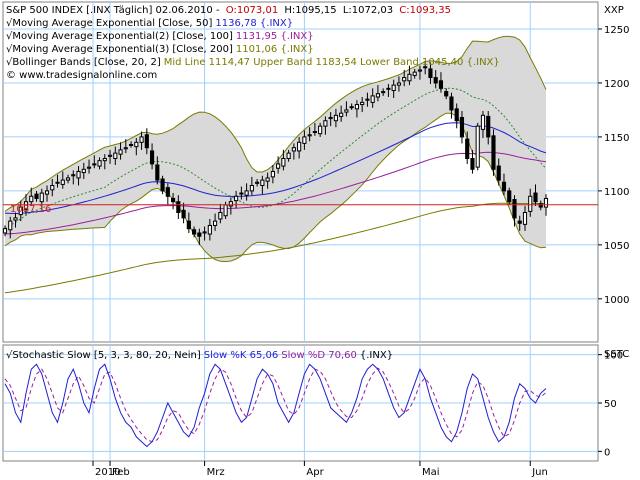 The image size is (640, 480). I want to click on x-tick-label-4: Mai, so click(431, 472).